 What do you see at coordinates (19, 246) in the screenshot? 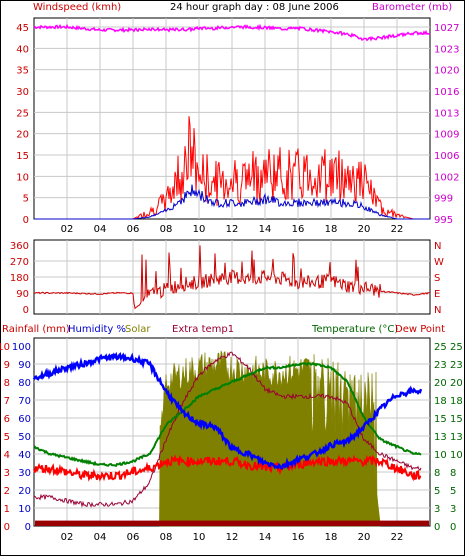
I see `direction-tick: 360` at bounding box center [19, 246].